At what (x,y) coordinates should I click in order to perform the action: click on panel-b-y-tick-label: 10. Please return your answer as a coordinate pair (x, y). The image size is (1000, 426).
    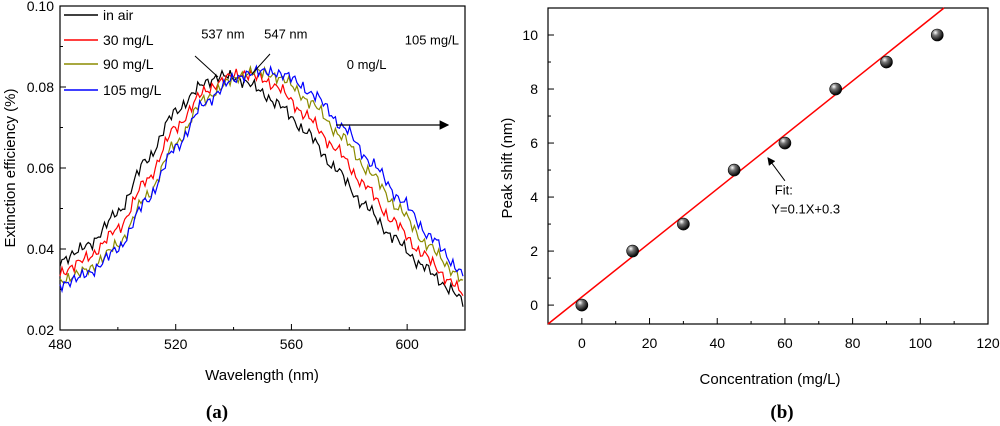
    Looking at the image, I should click on (530, 35).